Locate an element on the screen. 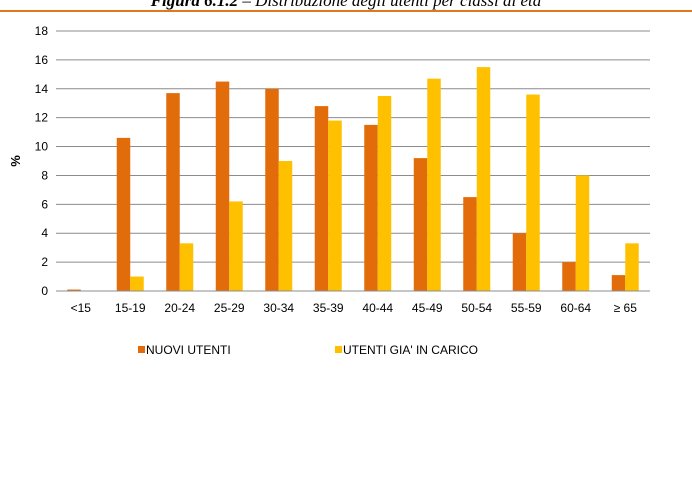 Image resolution: width=692 pixels, height=502 pixels. x-tick-label: 15-19 is located at coordinates (130, 308).